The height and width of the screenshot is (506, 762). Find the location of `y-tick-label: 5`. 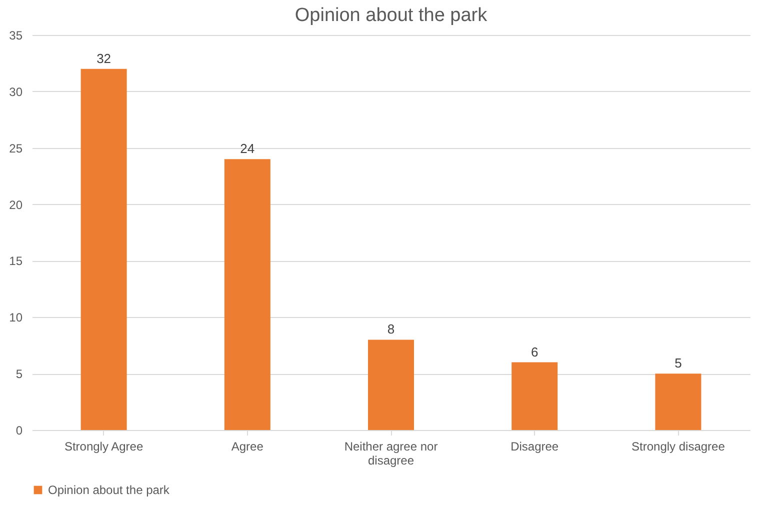

y-tick-label: 5 is located at coordinates (19, 374).